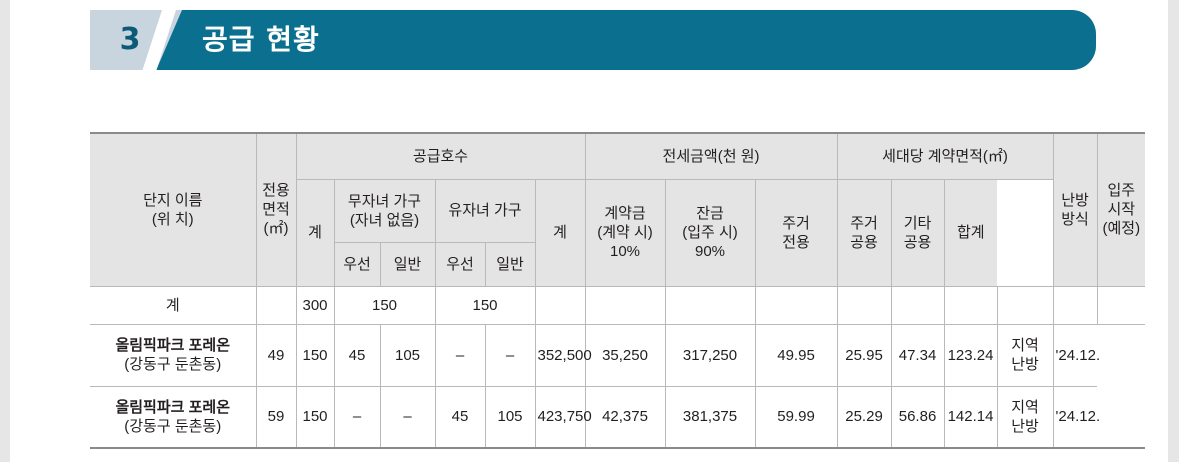 This screenshot has height=462, width=1179. I want to click on section-header: 3 공급 현황, so click(593, 40).